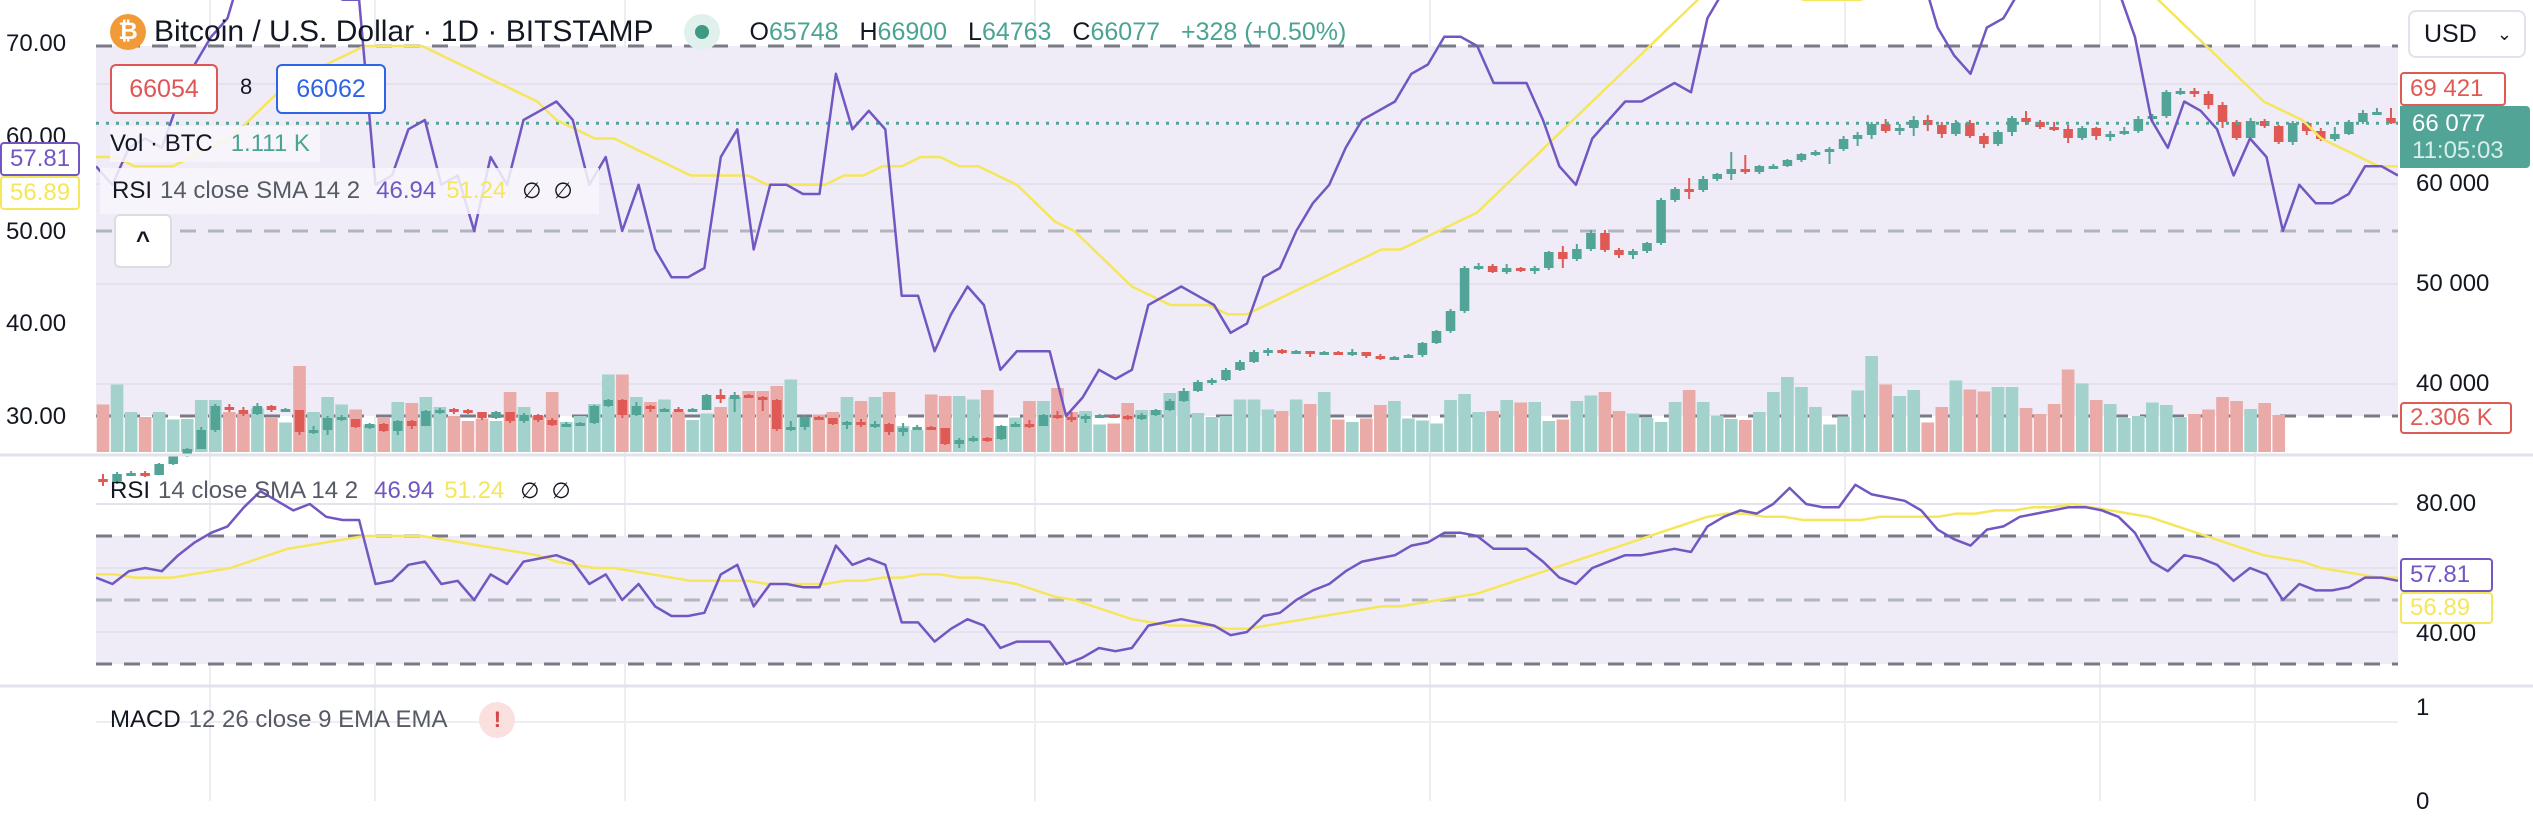 This screenshot has height=816, width=2533. I want to click on open-value: 65748, so click(804, 31).